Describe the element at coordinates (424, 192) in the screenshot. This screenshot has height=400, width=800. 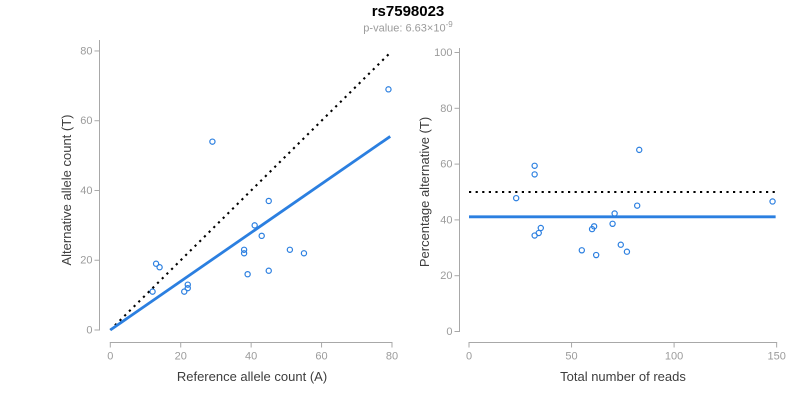
I see `right-y-axis-title-text: Percentage alternative (T)` at that location.